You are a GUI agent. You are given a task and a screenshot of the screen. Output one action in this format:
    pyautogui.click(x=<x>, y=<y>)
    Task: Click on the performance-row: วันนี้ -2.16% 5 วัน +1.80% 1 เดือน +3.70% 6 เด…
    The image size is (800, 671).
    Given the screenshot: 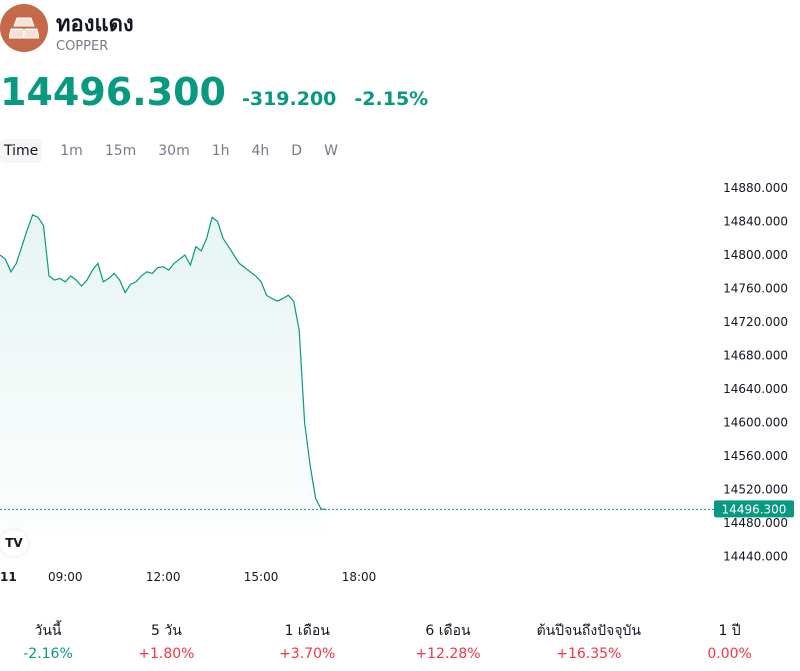 What is the action you would take?
    pyautogui.click(x=400, y=641)
    